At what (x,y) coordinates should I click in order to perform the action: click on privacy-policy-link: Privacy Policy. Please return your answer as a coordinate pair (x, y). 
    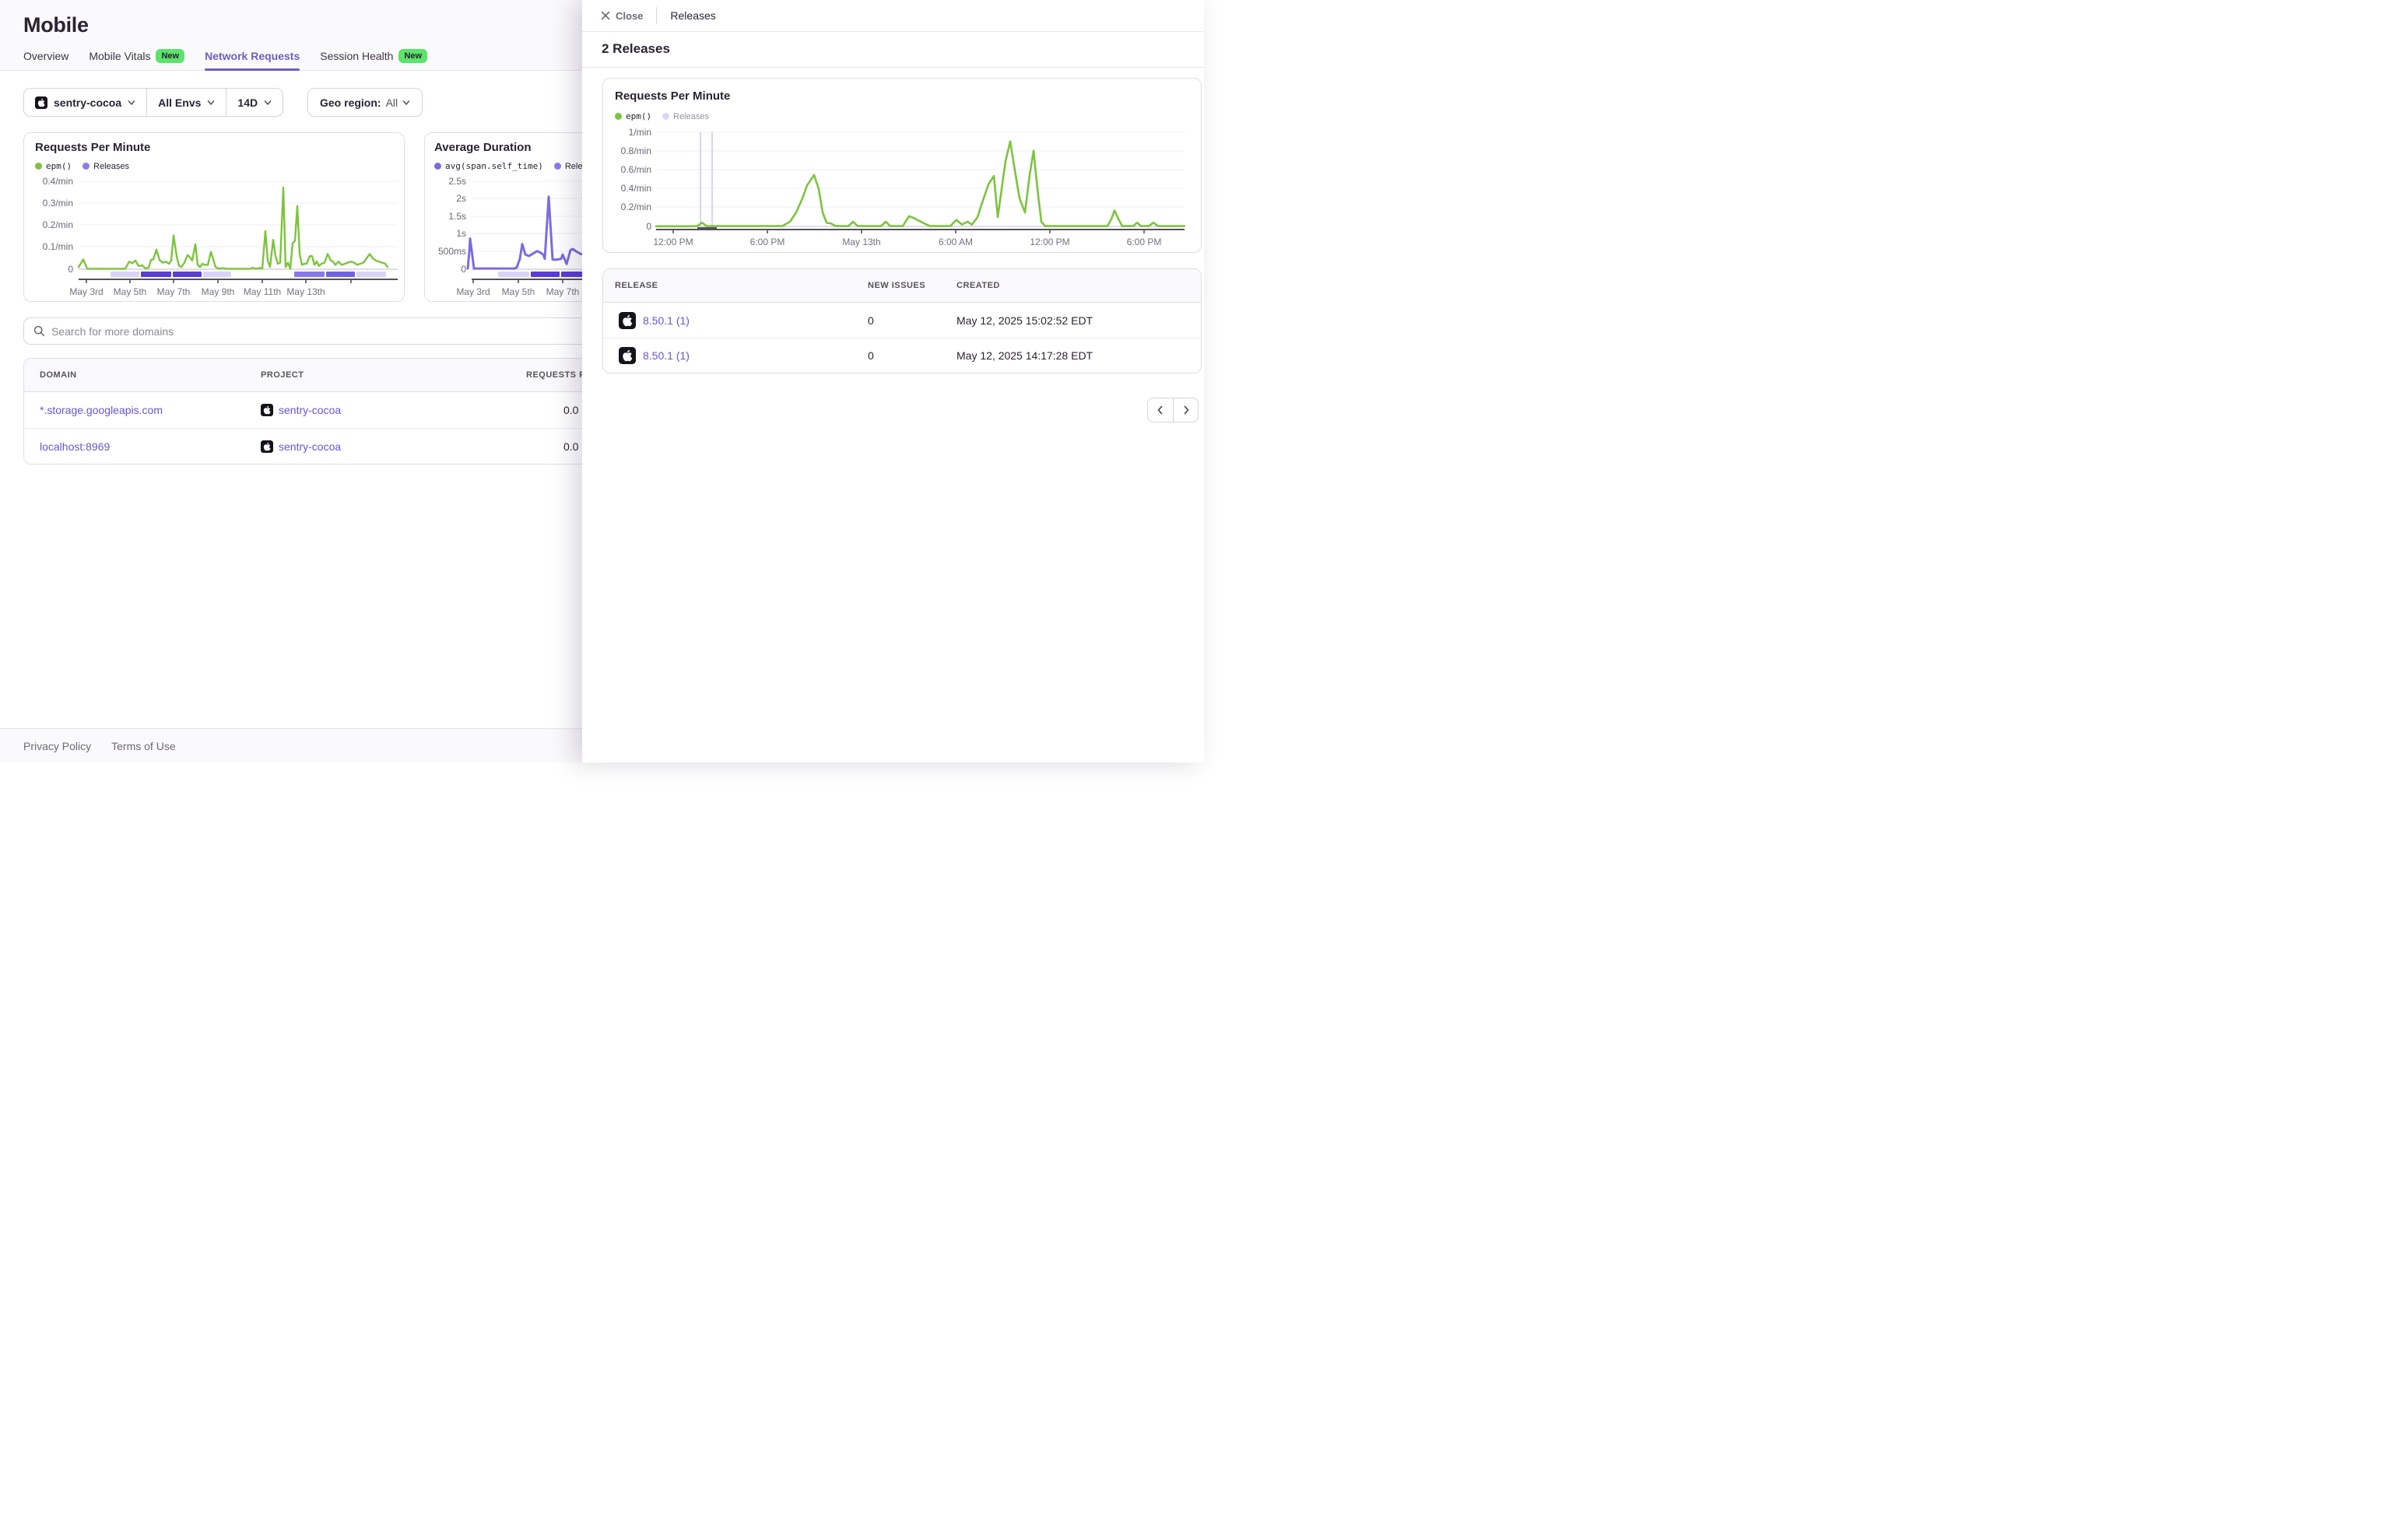
    Looking at the image, I should click on (57, 745).